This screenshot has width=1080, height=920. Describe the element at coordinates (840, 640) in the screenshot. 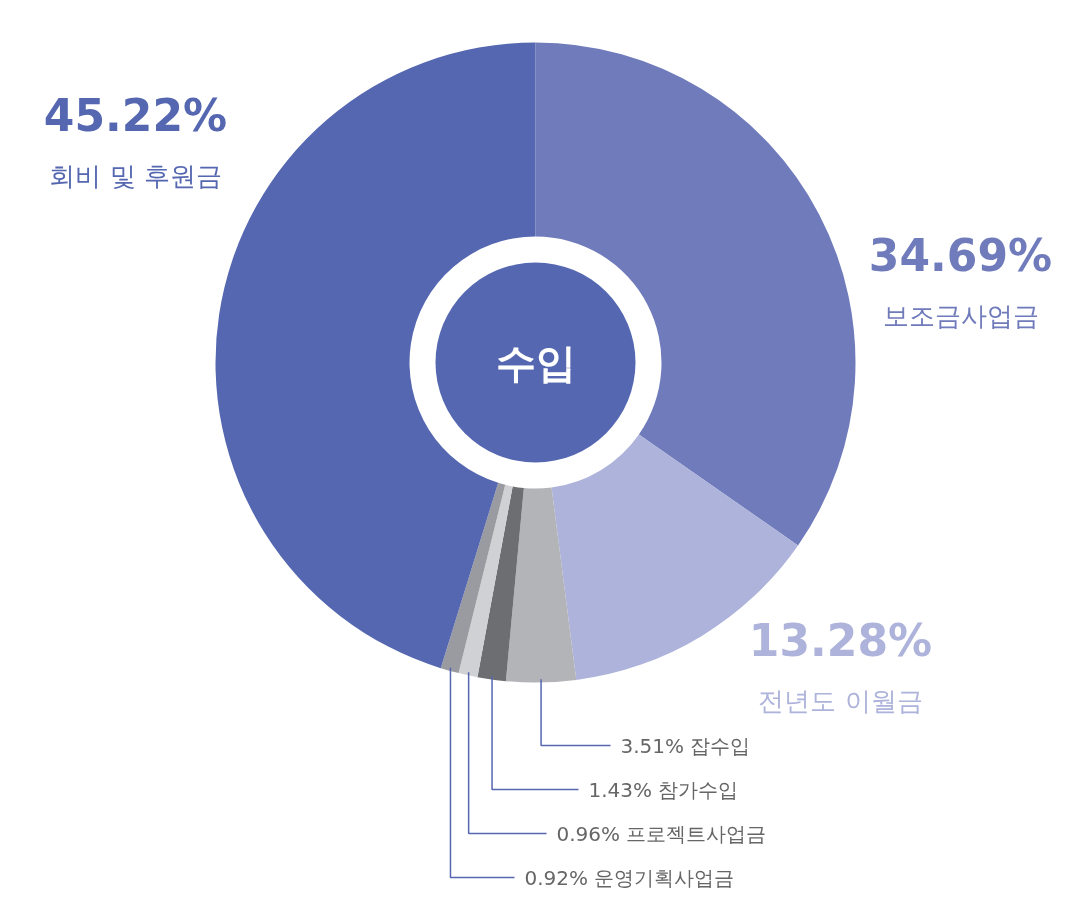

I see `data-label: 13.28%` at that location.